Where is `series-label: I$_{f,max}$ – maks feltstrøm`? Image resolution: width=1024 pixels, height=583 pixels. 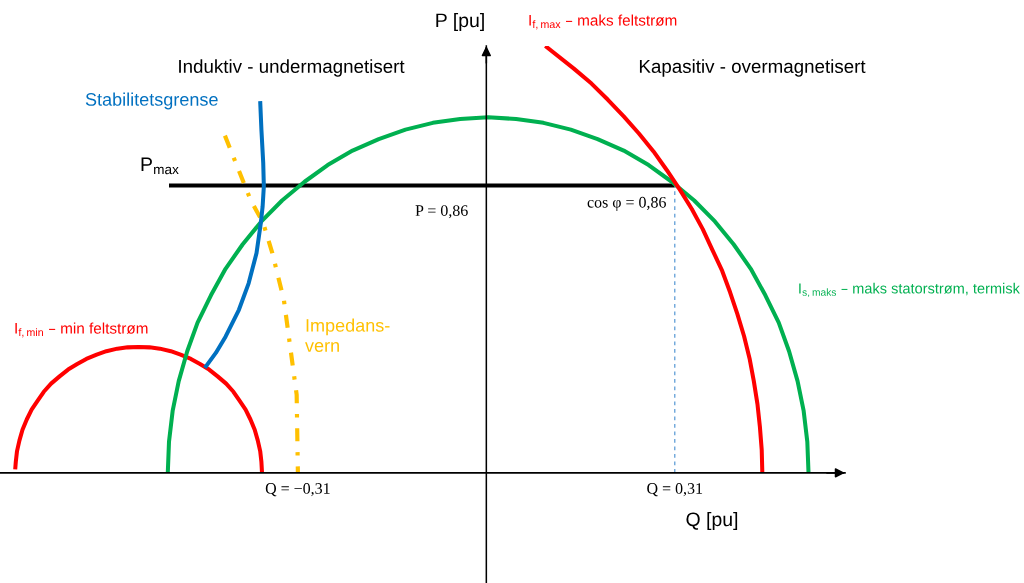 series-label: I$_{f,max}$ – maks feltstrøm is located at coordinates (603, 22).